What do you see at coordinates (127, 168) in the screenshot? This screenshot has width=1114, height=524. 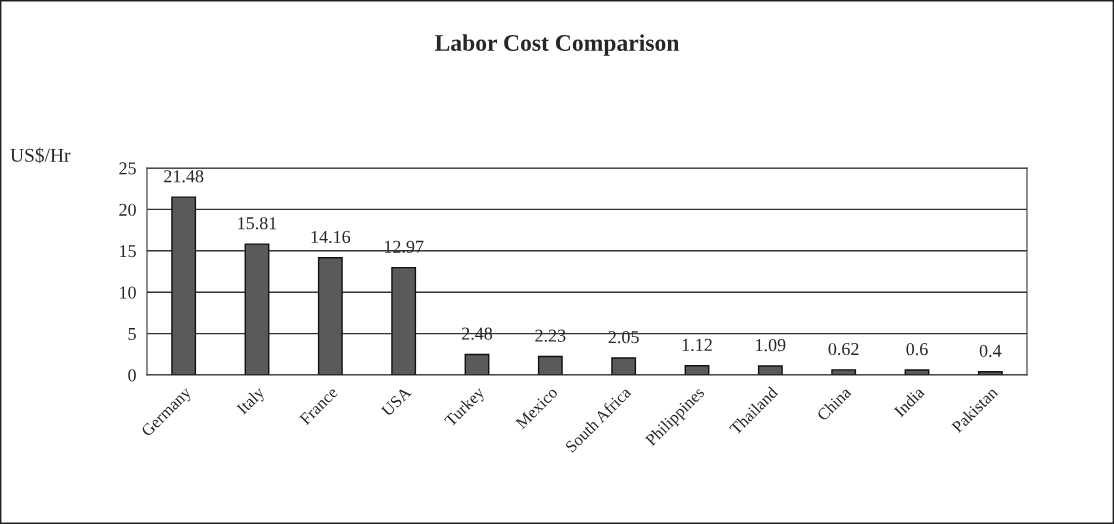 I see `y-tick-label: 25` at bounding box center [127, 168].